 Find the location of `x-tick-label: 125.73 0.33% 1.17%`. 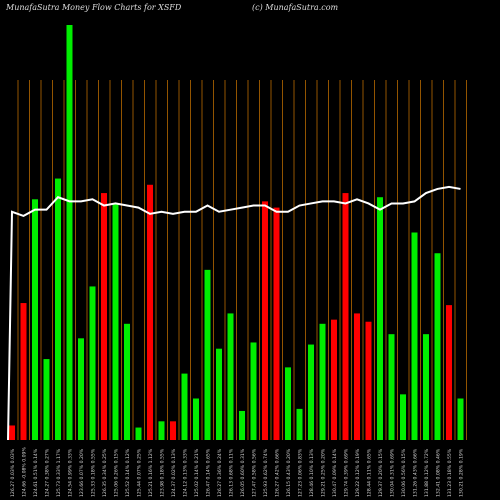

x-tick-label: 125.73 0.33% 1.17% is located at coordinates (59, 472).